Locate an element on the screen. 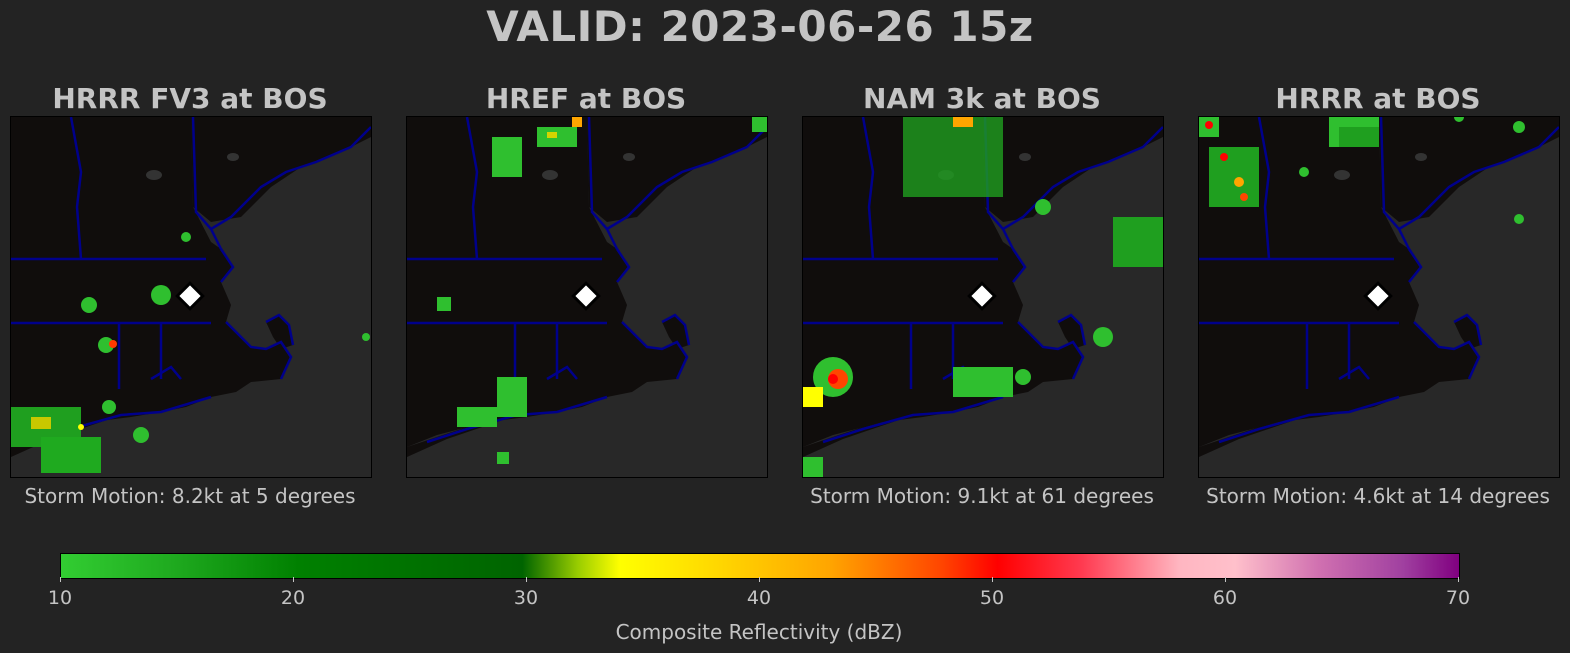 The height and width of the screenshot is (653, 1570). panel-title-hrrr-fv3: HRRR FV3 at BOS is located at coordinates (190, 98).